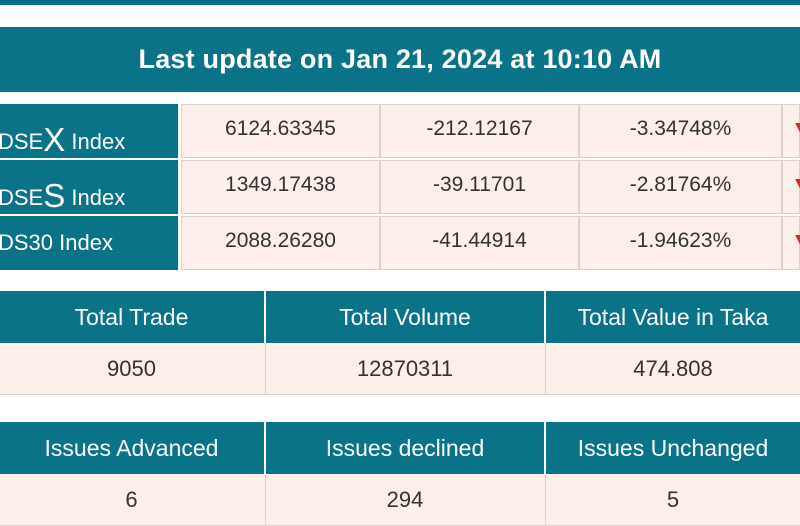 This screenshot has width=800, height=526. Describe the element at coordinates (479, 243) in the screenshot. I see `index-change: -41.44914` at that location.